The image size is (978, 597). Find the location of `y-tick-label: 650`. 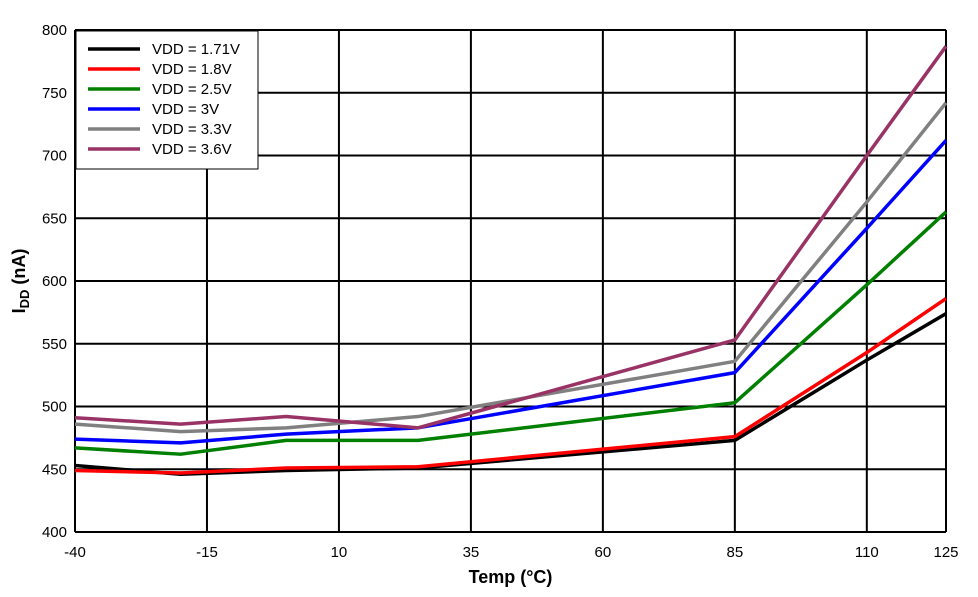

y-tick-label: 650 is located at coordinates (54, 218).